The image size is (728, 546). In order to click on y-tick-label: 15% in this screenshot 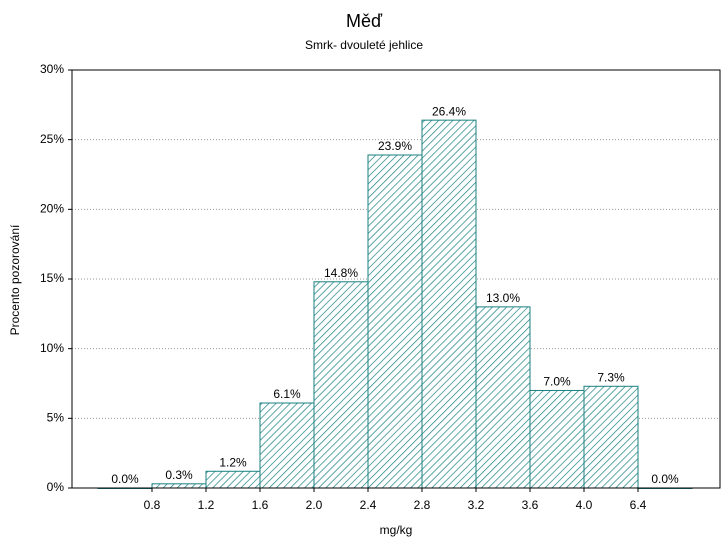, I will do `click(52, 278)`.